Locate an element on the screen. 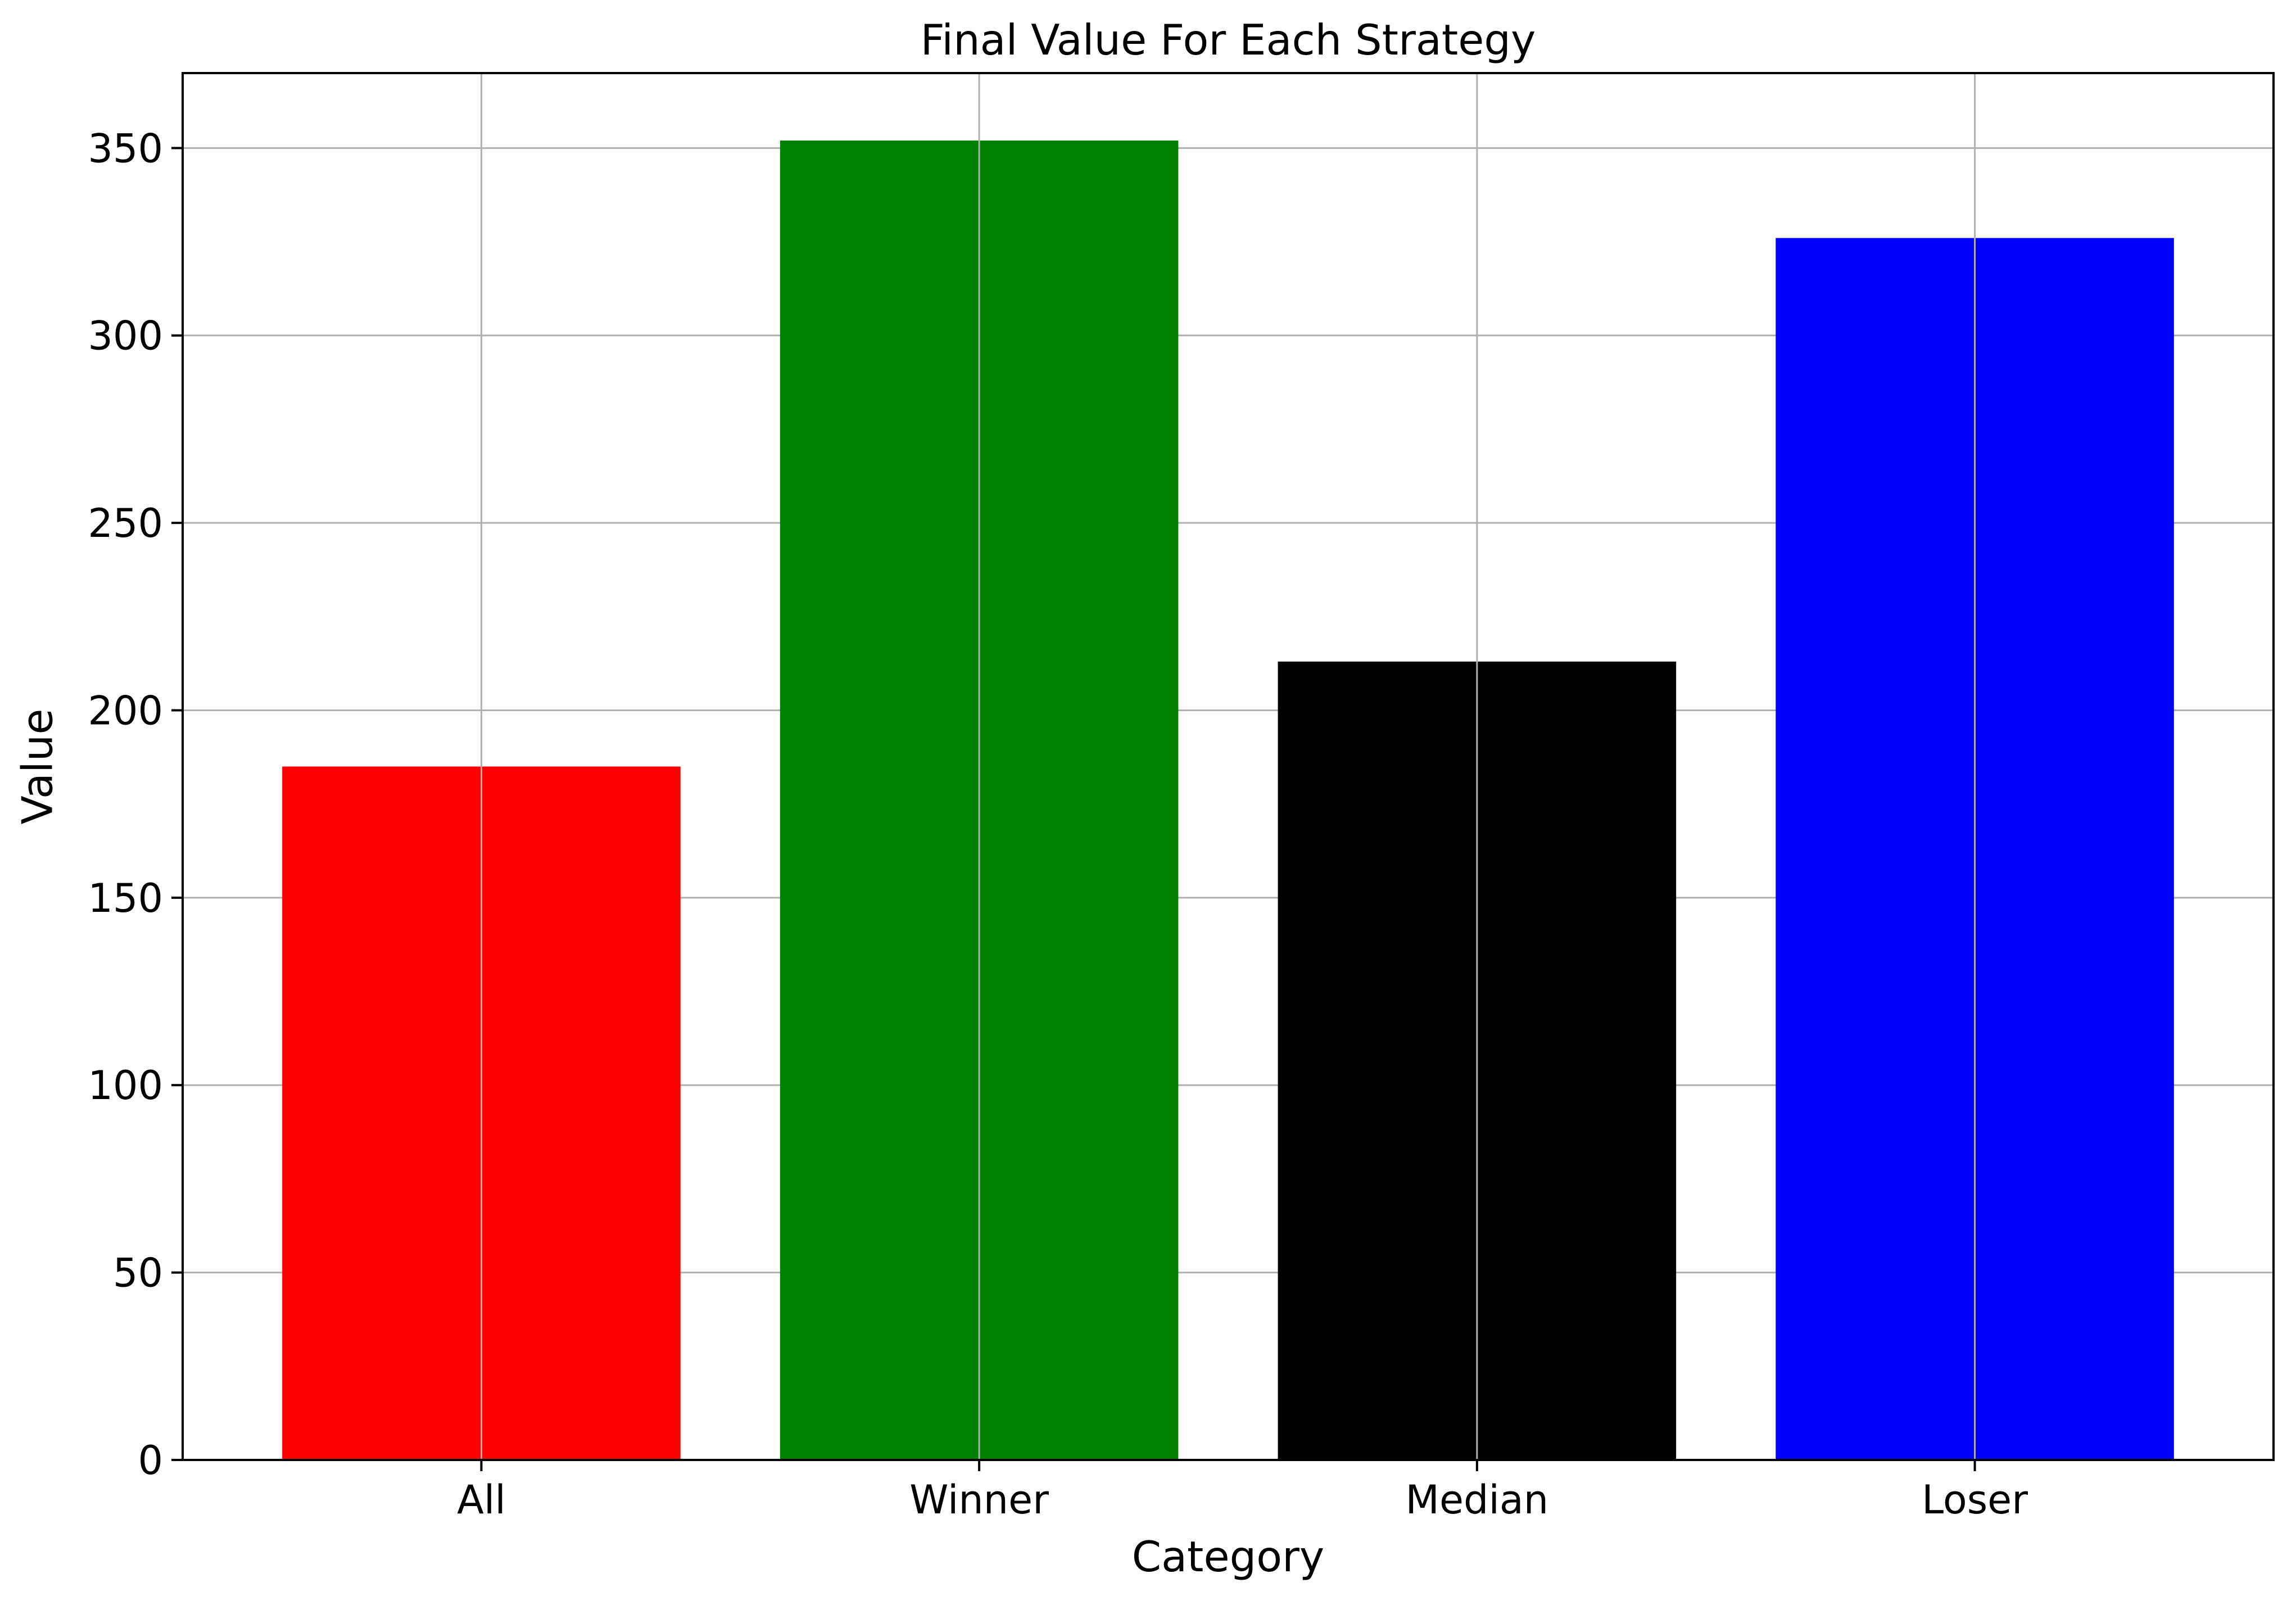  y-tick-label-7: 350 is located at coordinates (125, 148).